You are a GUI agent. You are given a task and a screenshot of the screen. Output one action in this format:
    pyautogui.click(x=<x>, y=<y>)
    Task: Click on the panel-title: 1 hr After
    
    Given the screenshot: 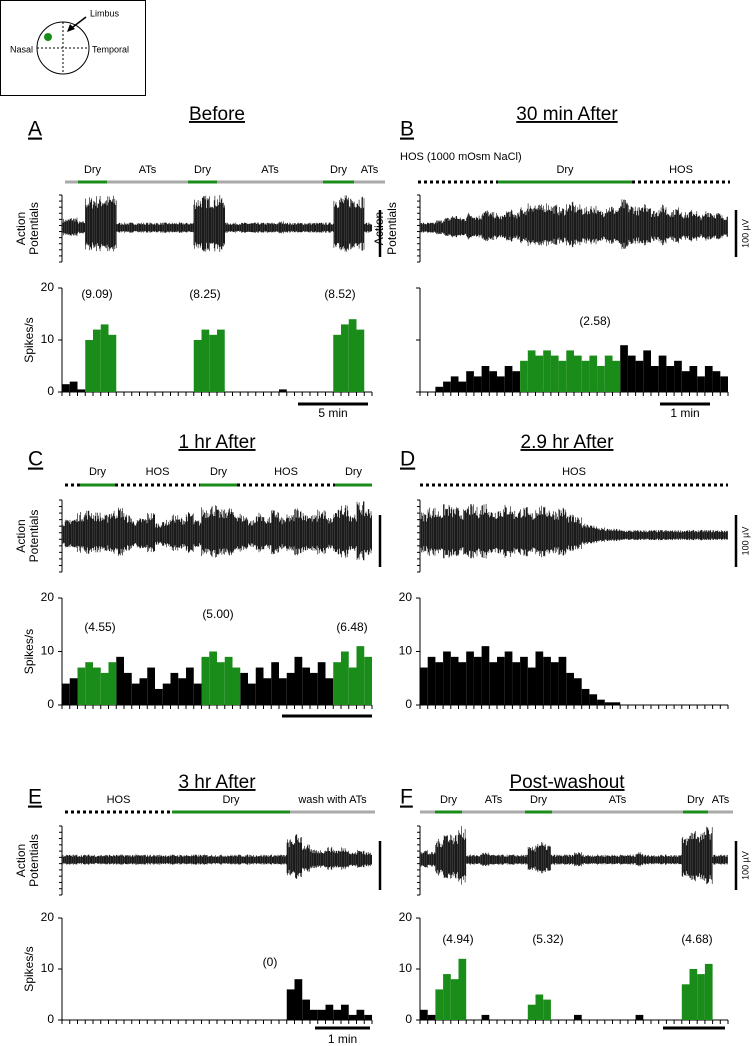 What is the action you would take?
    pyautogui.click(x=217, y=442)
    